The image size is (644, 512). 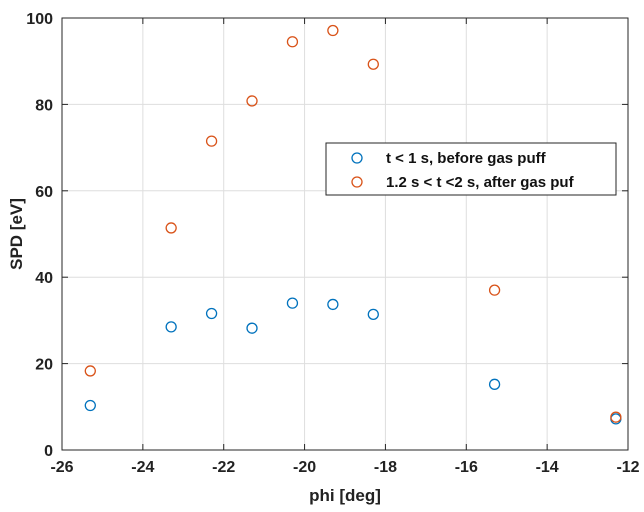 I want to click on y-tick-label: 0, so click(x=48, y=451).